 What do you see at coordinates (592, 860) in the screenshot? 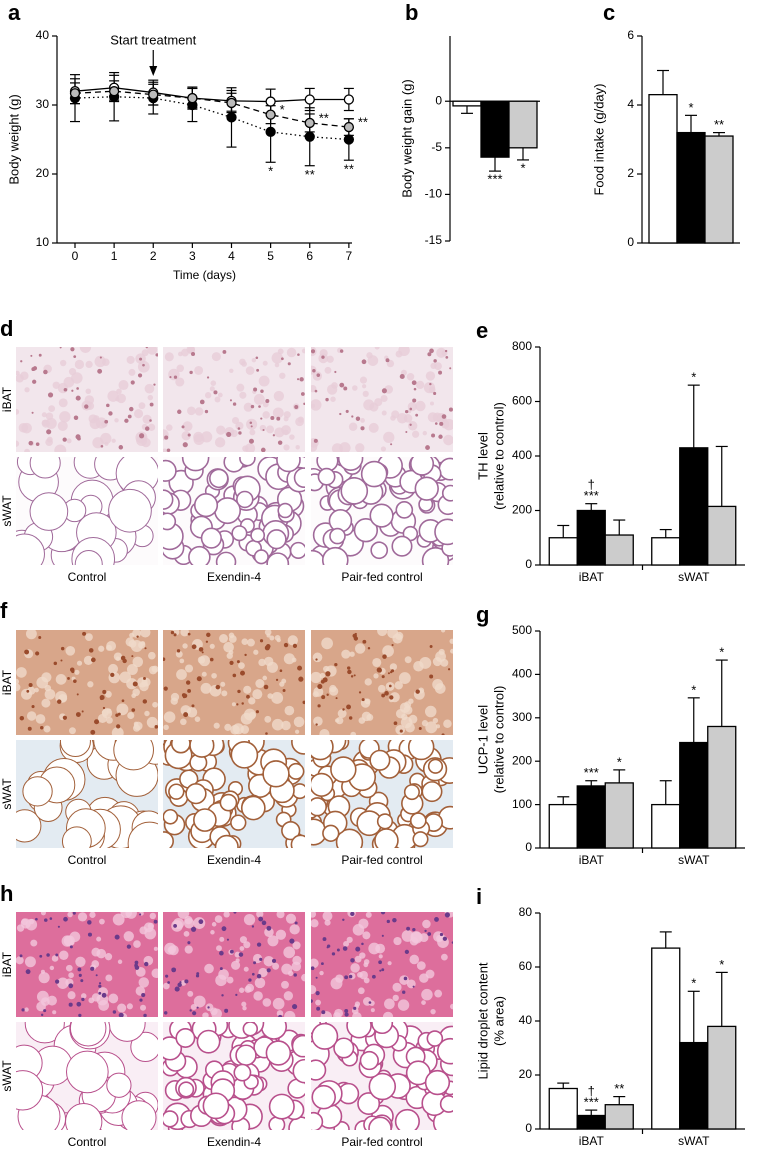
I see `x-tick-label: iBAT` at bounding box center [592, 860].